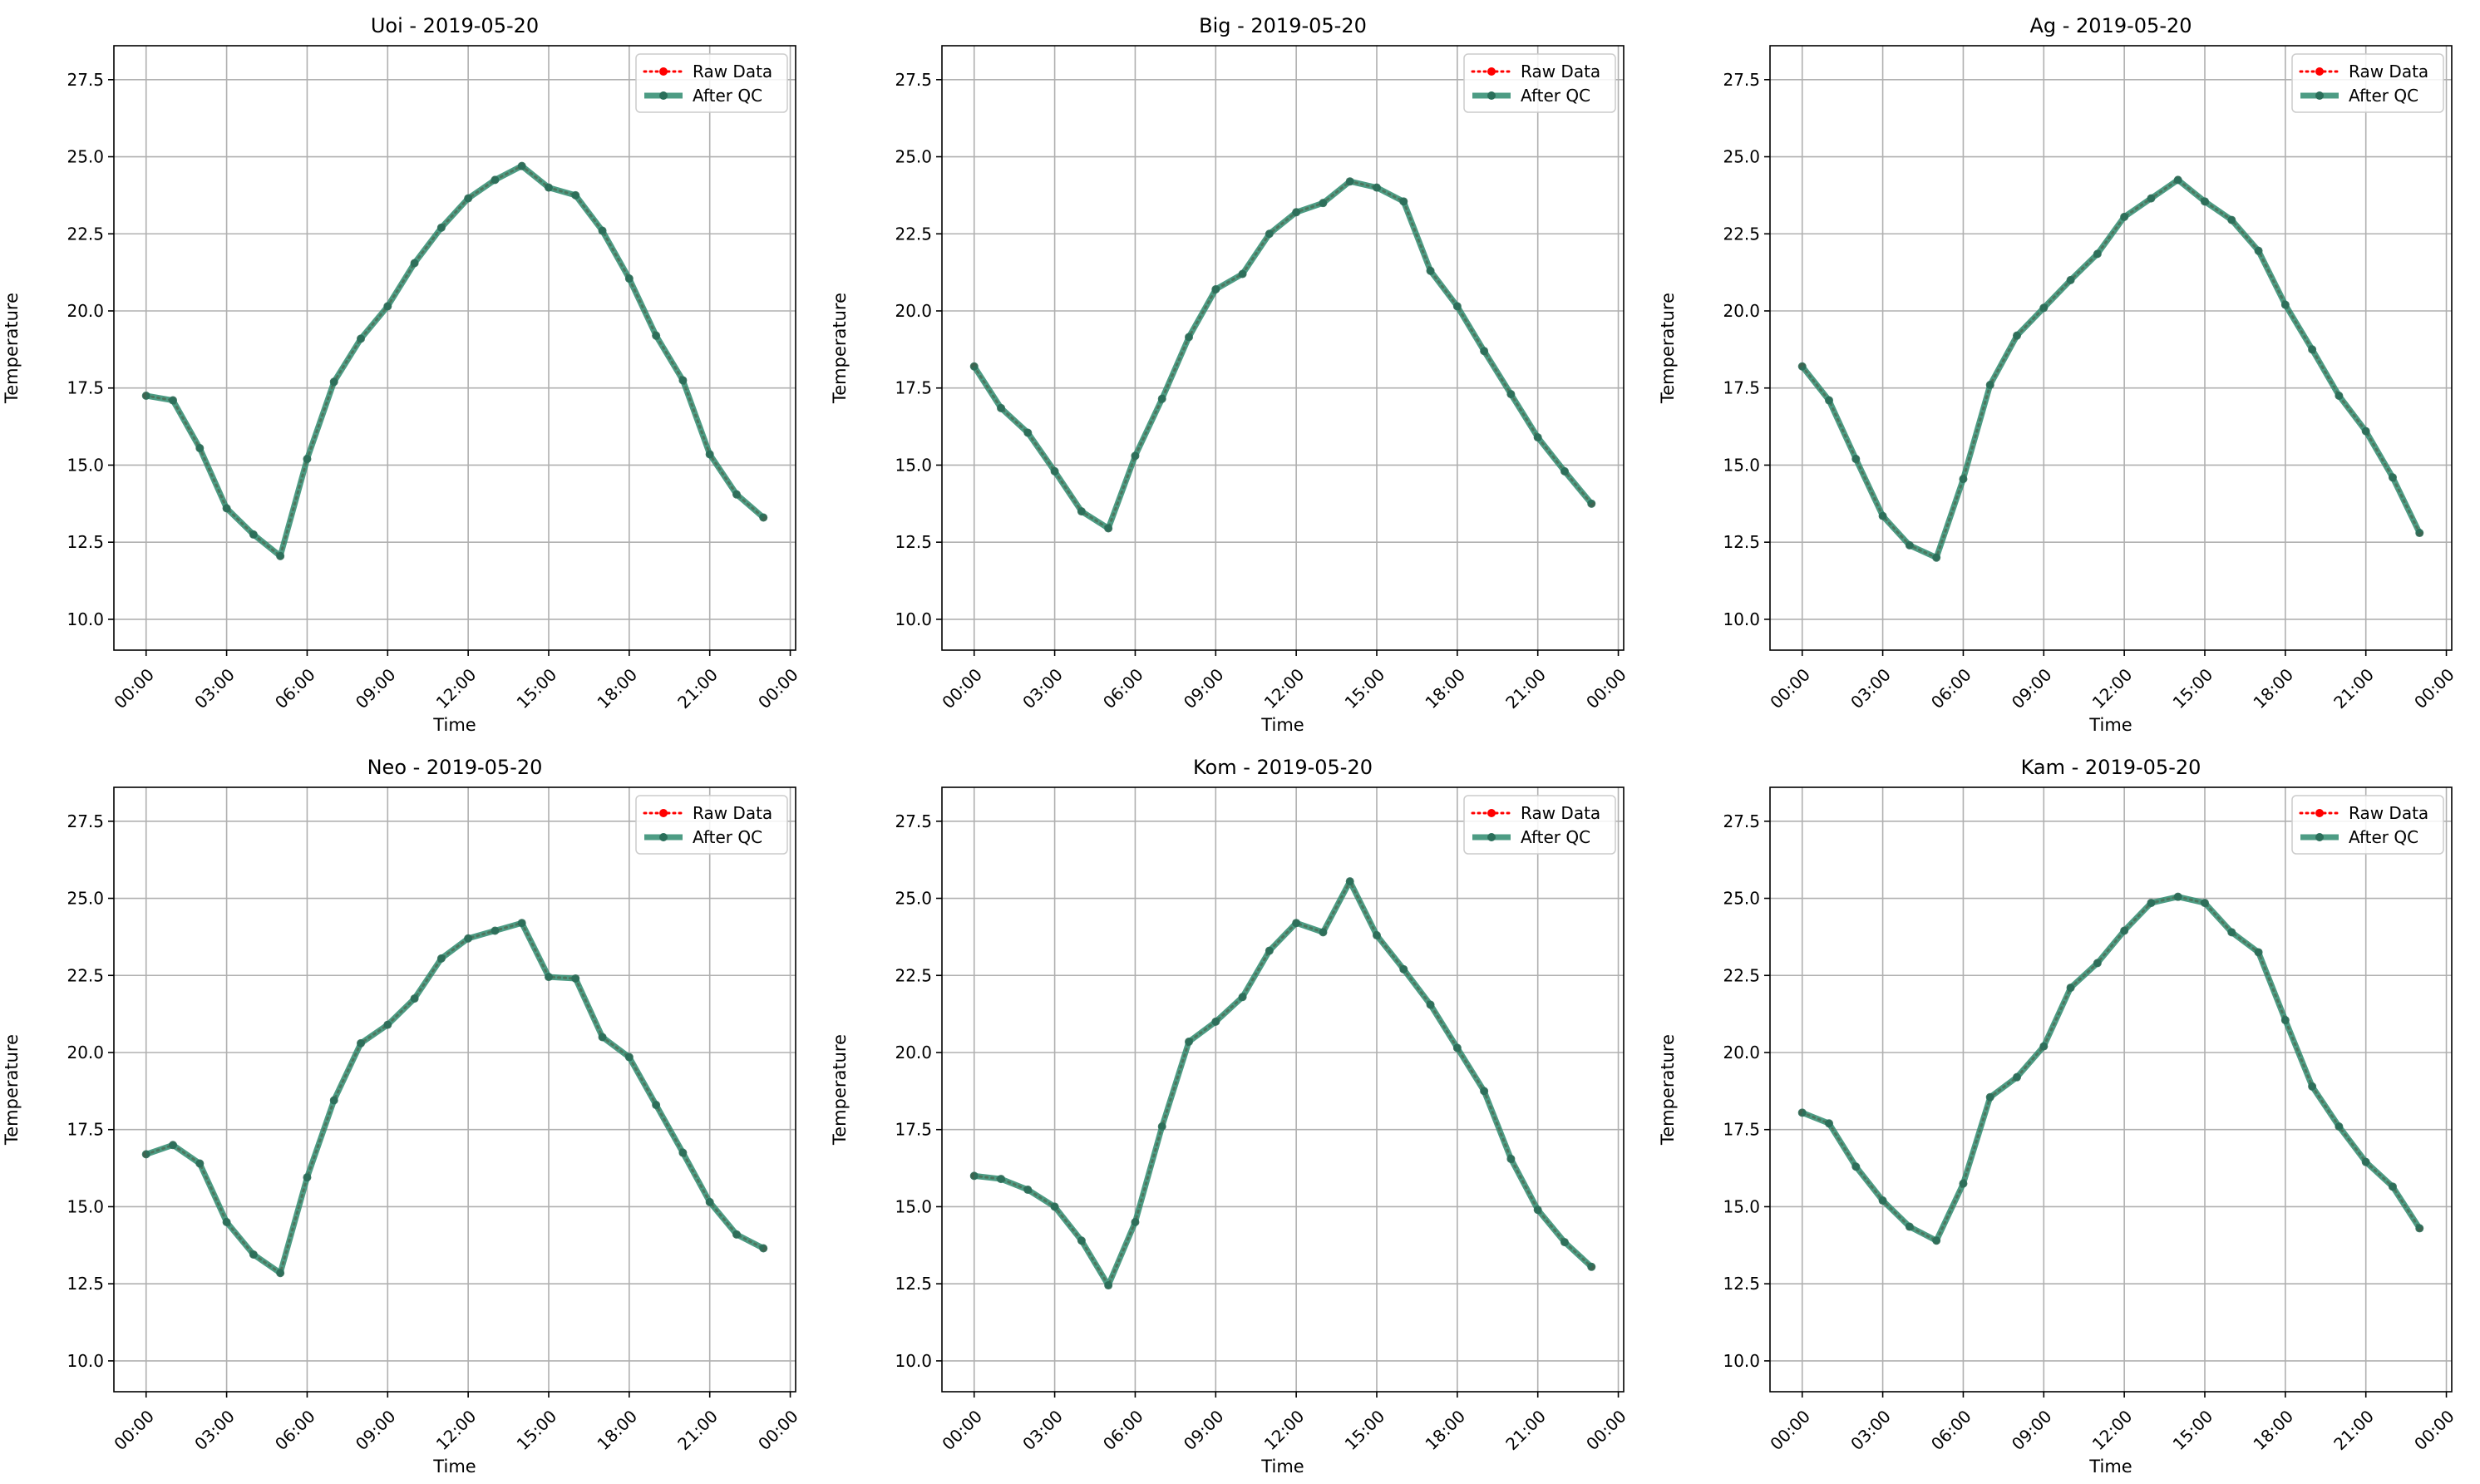 This screenshot has height=1484, width=2480. What do you see at coordinates (1668, 1090) in the screenshot?
I see `y-axis-label: Temperature` at bounding box center [1668, 1090].